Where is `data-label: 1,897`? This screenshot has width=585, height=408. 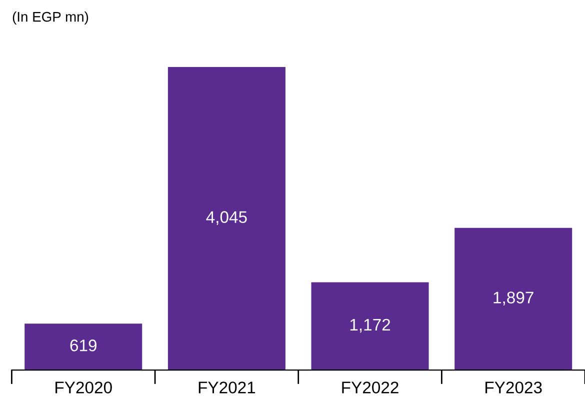
data-label: 1,897 is located at coordinates (514, 299).